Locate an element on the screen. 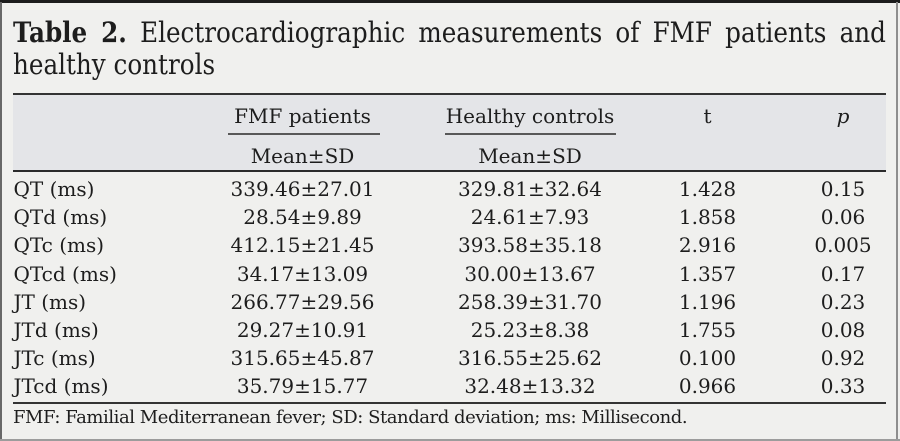 Image resolution: width=900 pixels, height=441 pixels. healthy-value: 393.58±35.18 is located at coordinates (530, 245).